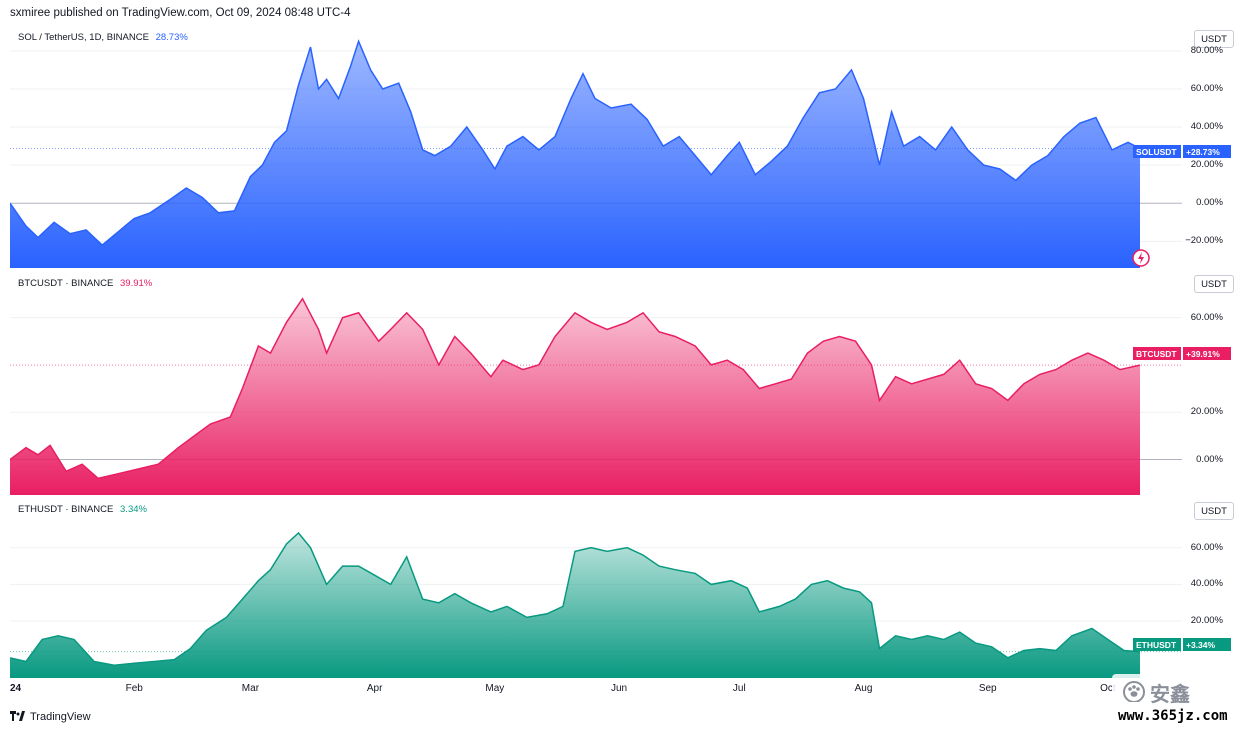 Image resolution: width=1242 pixels, height=734 pixels. I want to click on price-tick-label: 80.00%, so click(1206, 50).